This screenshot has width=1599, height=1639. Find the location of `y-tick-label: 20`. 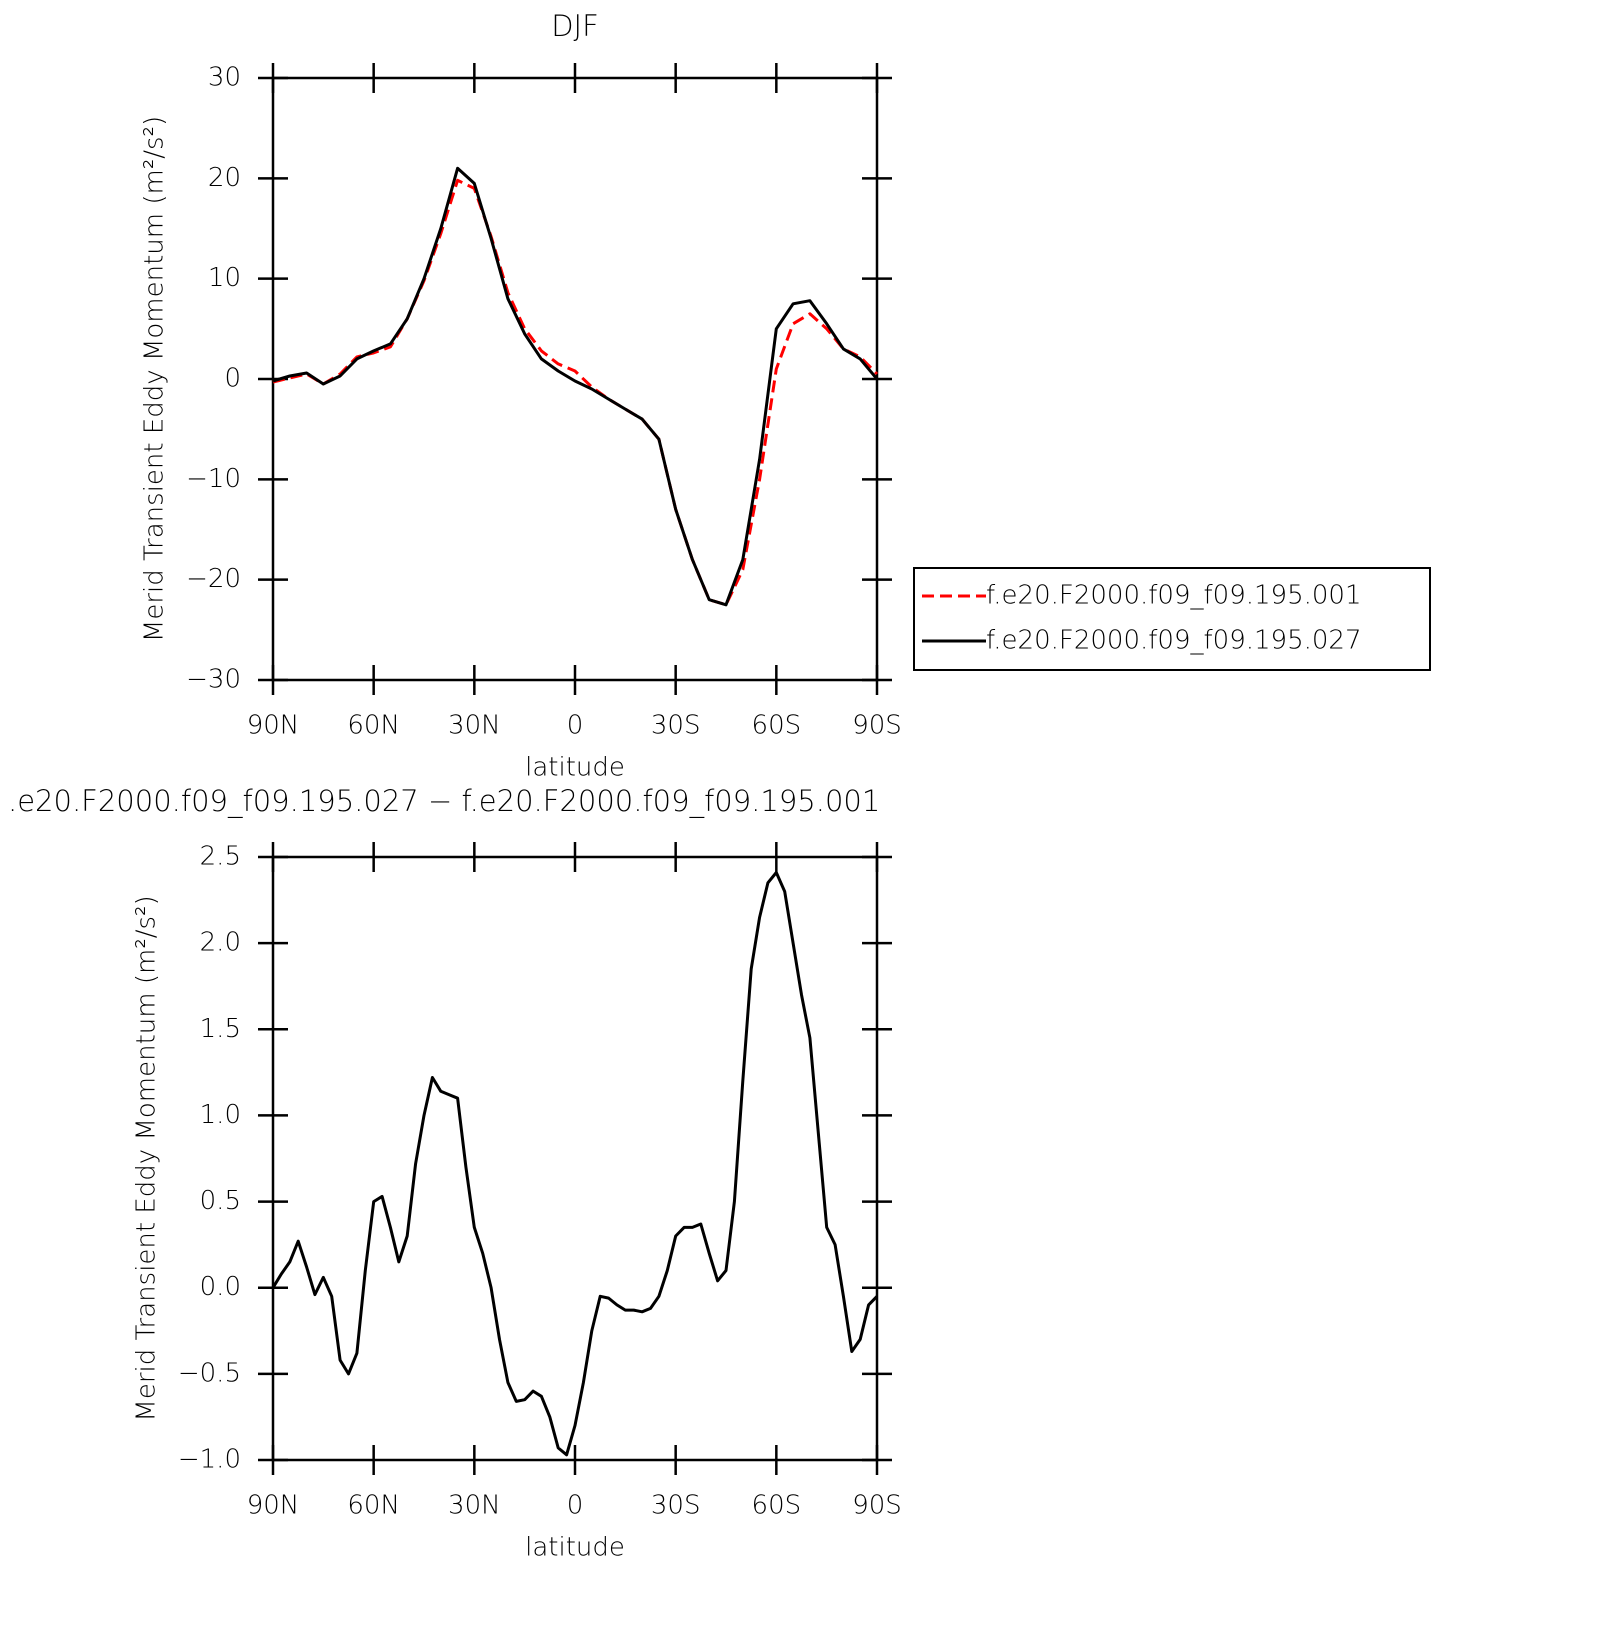

y-tick-label: 20 is located at coordinates (224, 178).